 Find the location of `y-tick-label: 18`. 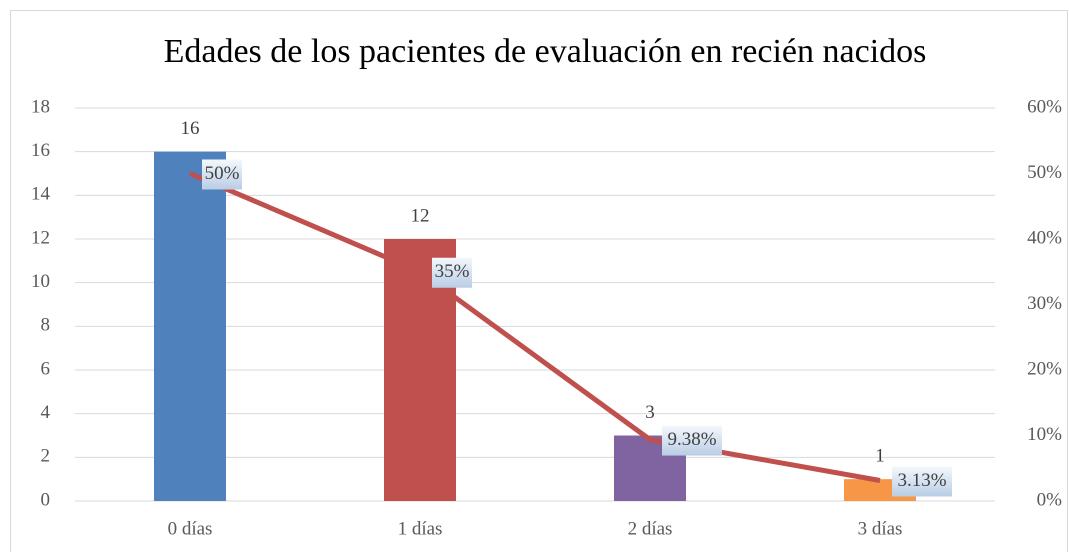

y-tick-label: 18 is located at coordinates (40, 106).